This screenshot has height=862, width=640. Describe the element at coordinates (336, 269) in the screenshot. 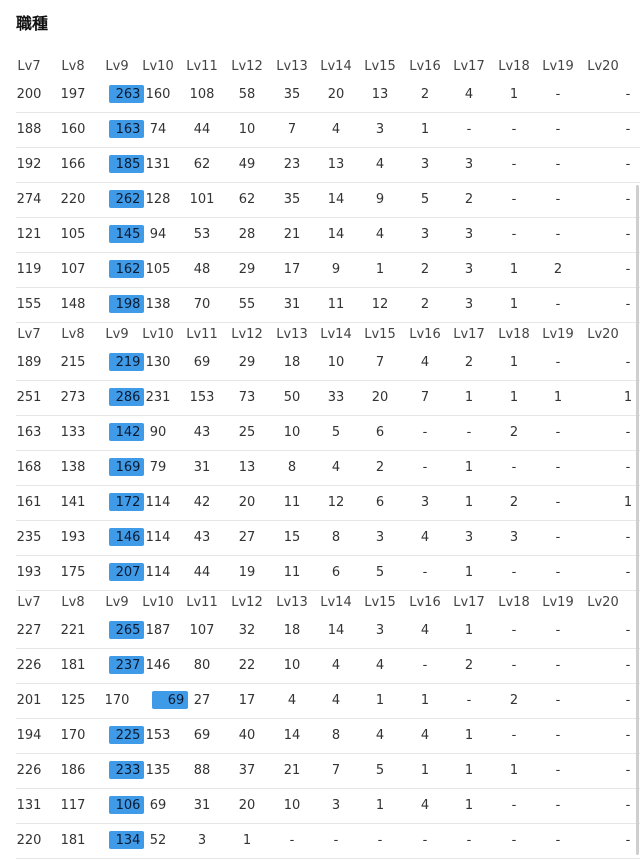

I see `table-cell: 9` at that location.